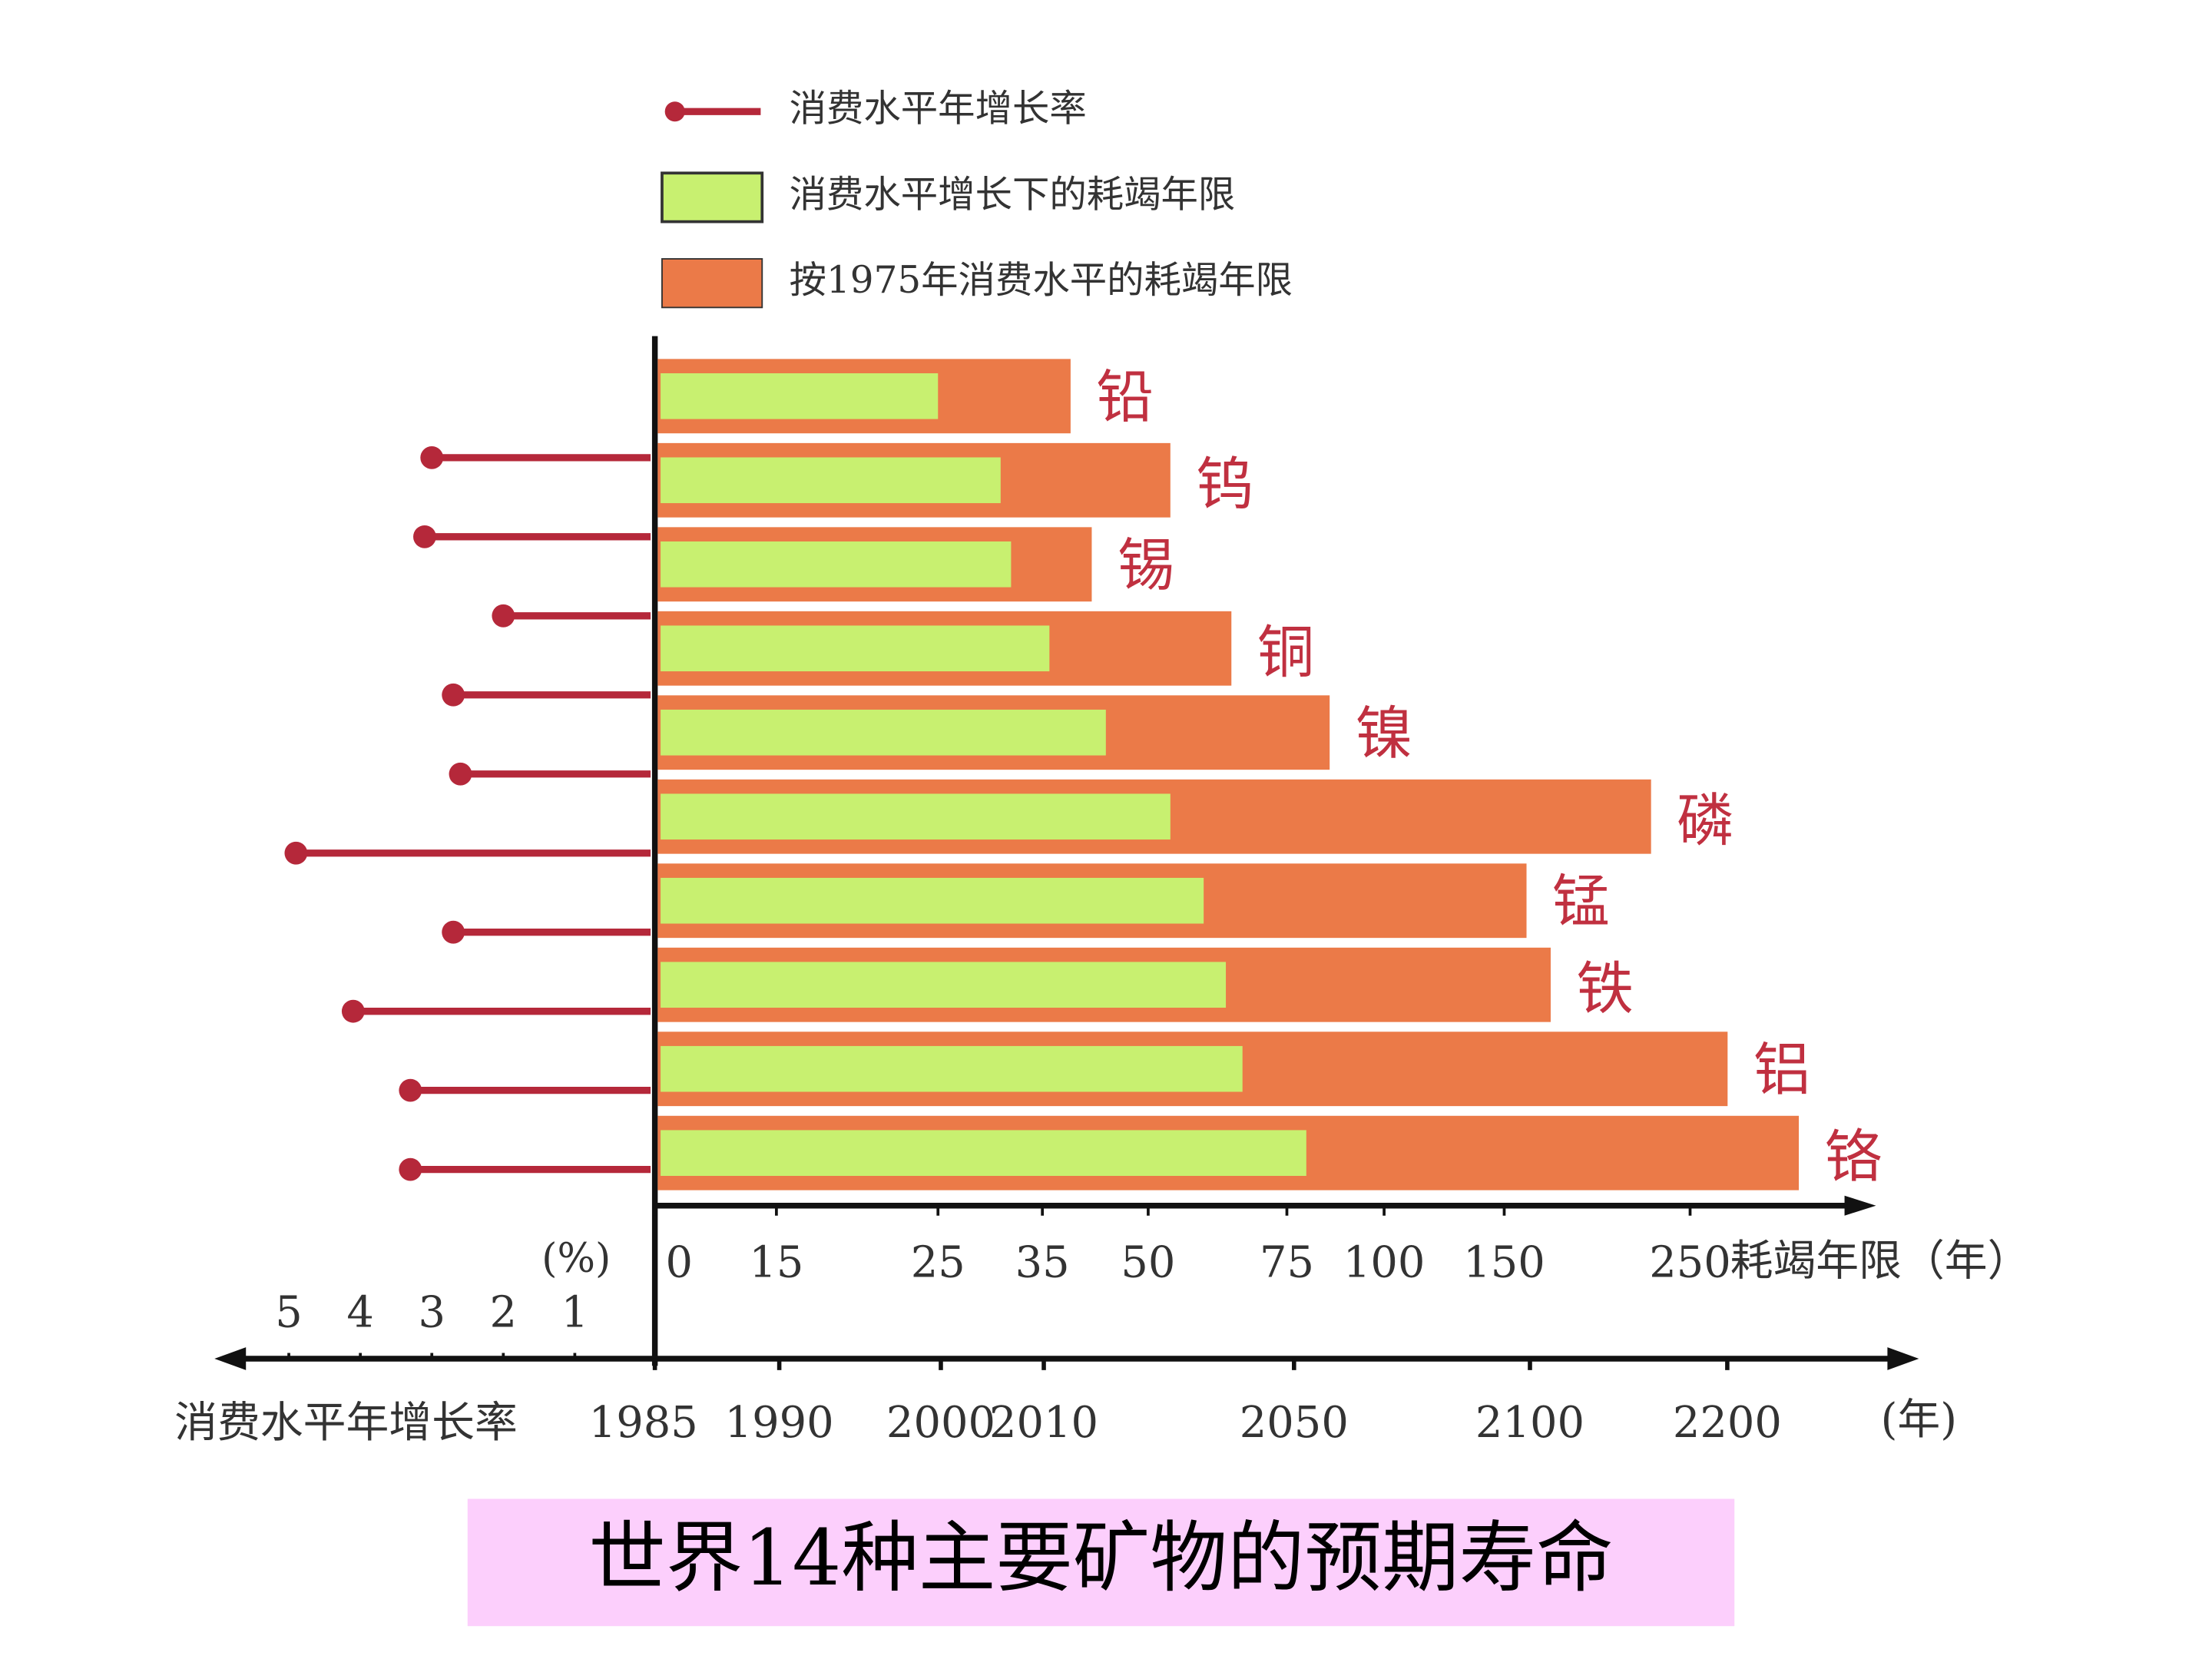 This screenshot has height=1659, width=2212. I want to click on x-tick-label: 25, so click(938, 1262).